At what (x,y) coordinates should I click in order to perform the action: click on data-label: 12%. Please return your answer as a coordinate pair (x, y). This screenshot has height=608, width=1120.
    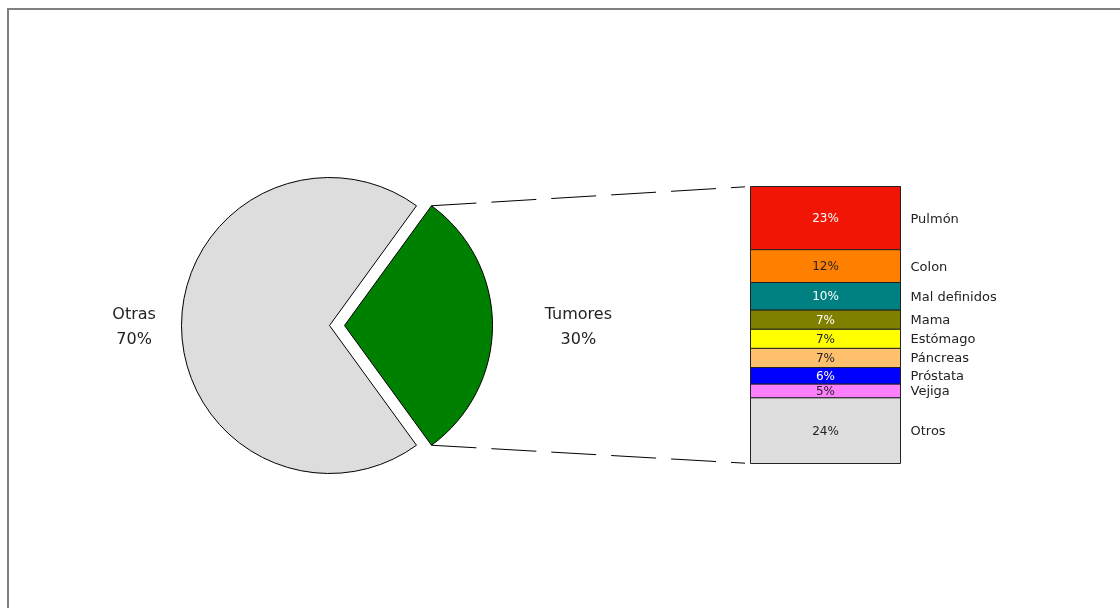
    Looking at the image, I should click on (825, 266).